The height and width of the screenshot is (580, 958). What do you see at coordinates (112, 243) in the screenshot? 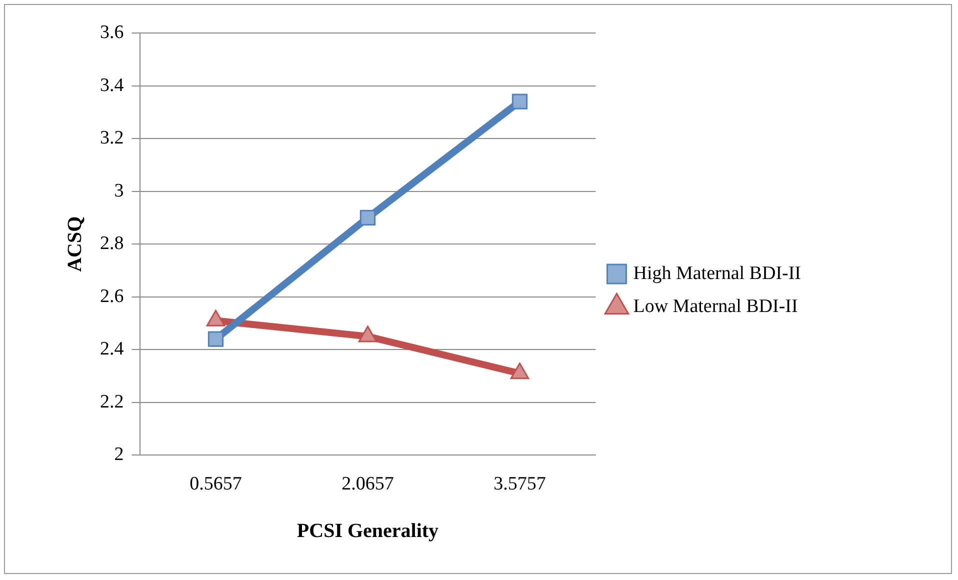
I see `y-tick-label: 2.8` at bounding box center [112, 243].